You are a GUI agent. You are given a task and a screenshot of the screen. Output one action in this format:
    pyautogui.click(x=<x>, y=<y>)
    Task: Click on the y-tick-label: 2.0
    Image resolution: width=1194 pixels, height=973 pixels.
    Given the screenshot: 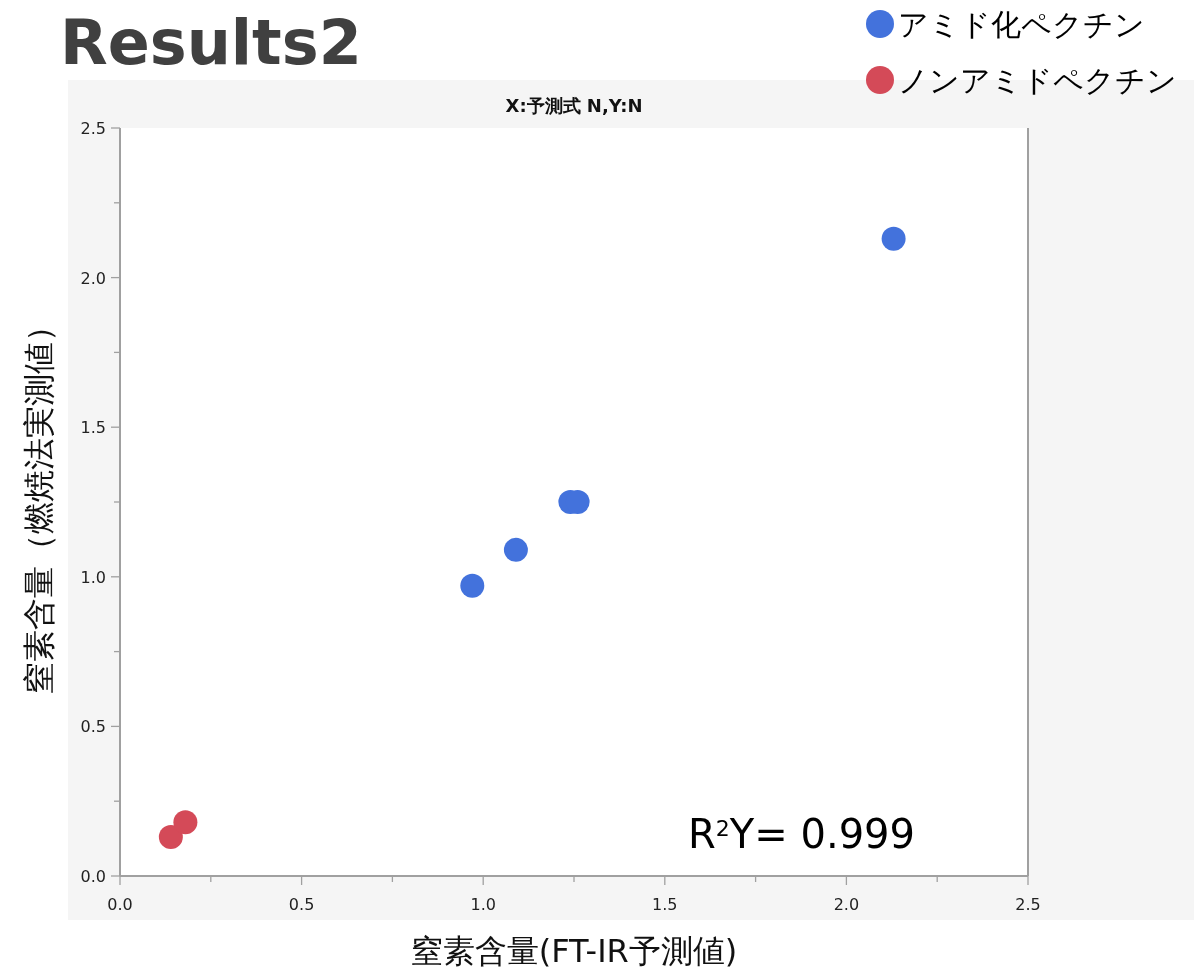 What is the action you would take?
    pyautogui.click(x=93, y=278)
    